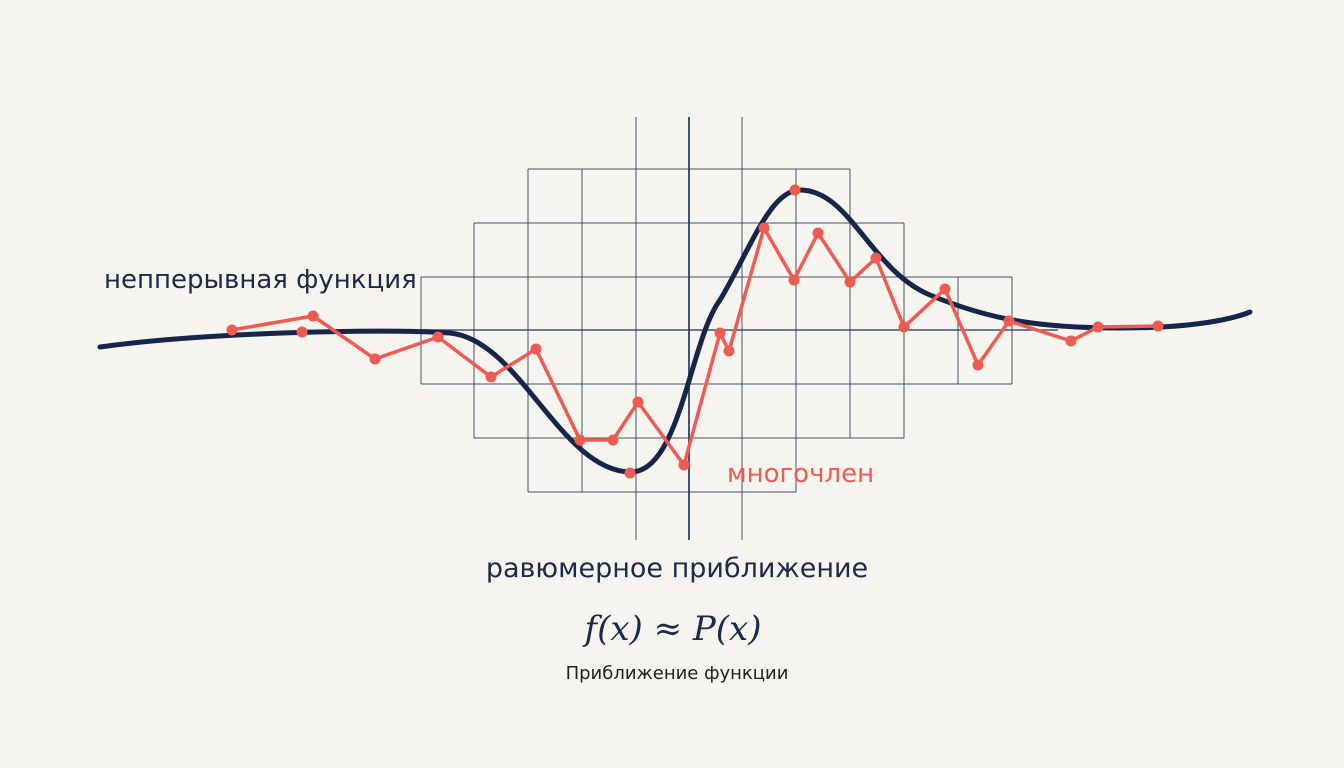 This screenshot has height=768, width=1344. Describe the element at coordinates (260, 280) in the screenshot. I see `function-label: непперывная функция` at that location.